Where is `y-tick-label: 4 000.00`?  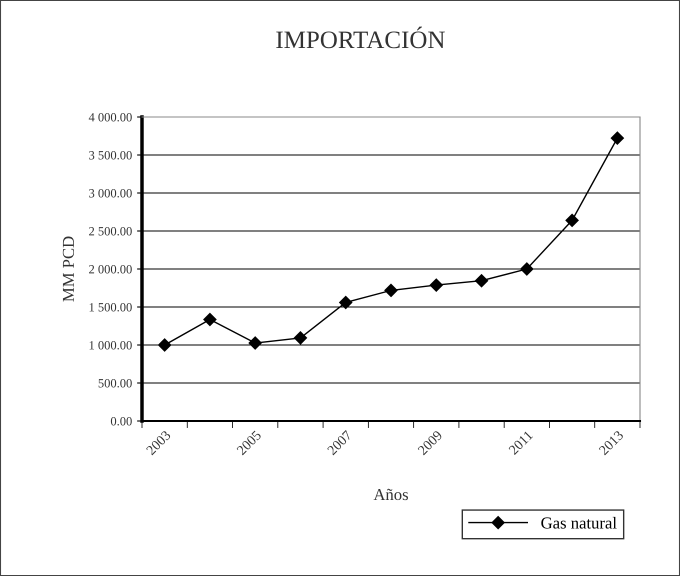
y-tick-label: 4 000.00 is located at coordinates (110, 117).